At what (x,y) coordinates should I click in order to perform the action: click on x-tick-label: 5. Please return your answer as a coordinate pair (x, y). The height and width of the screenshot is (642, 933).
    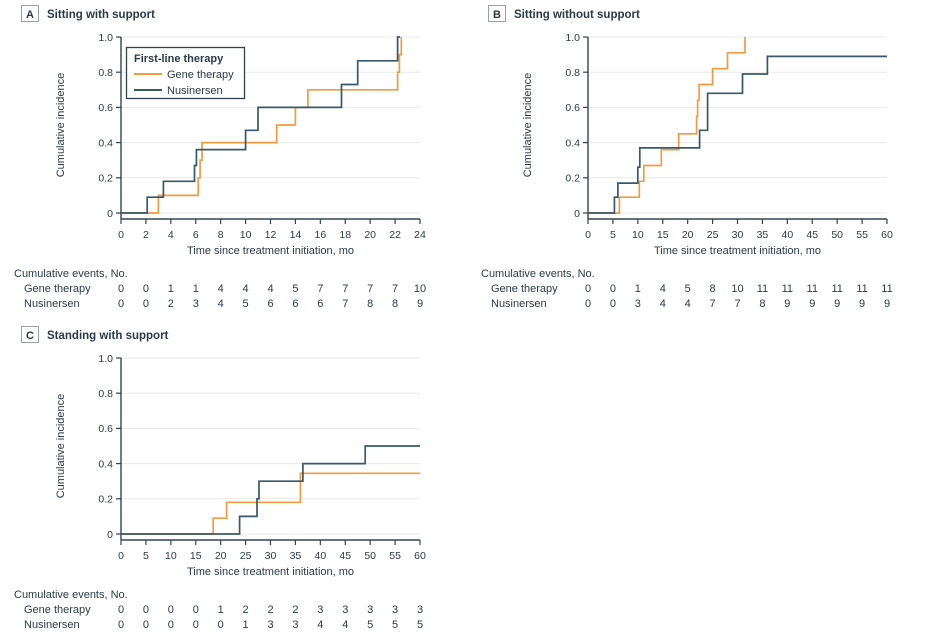
    Looking at the image, I should click on (613, 235).